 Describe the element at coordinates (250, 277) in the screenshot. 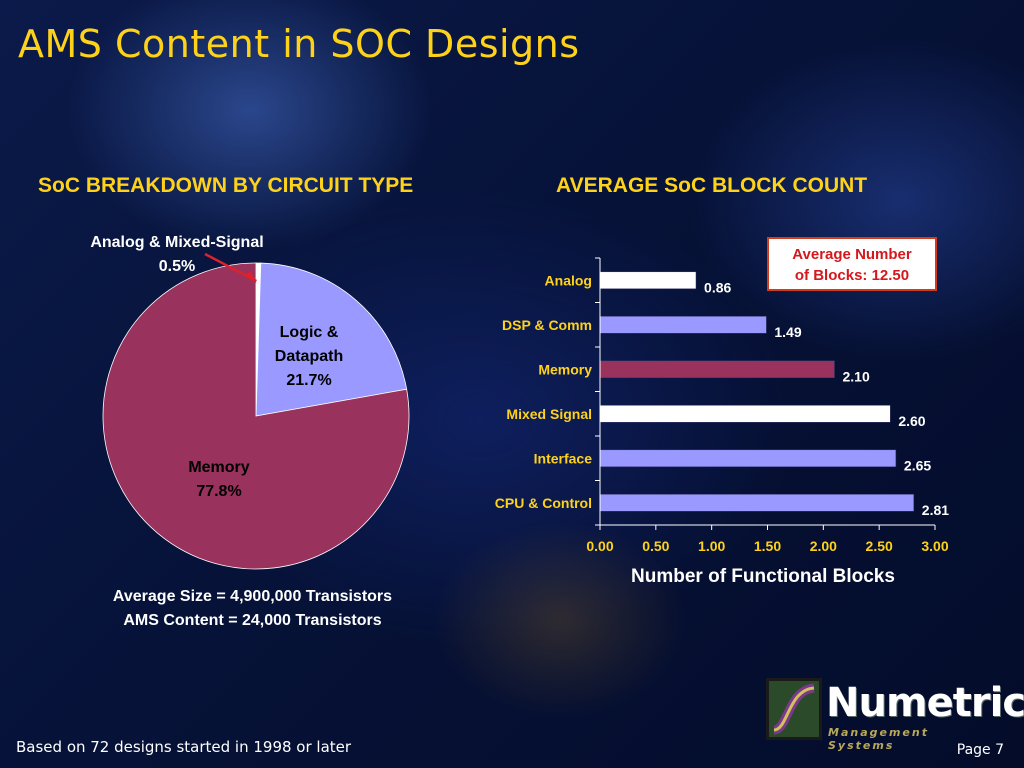

I see `pie-callout-arrowhead` at that location.